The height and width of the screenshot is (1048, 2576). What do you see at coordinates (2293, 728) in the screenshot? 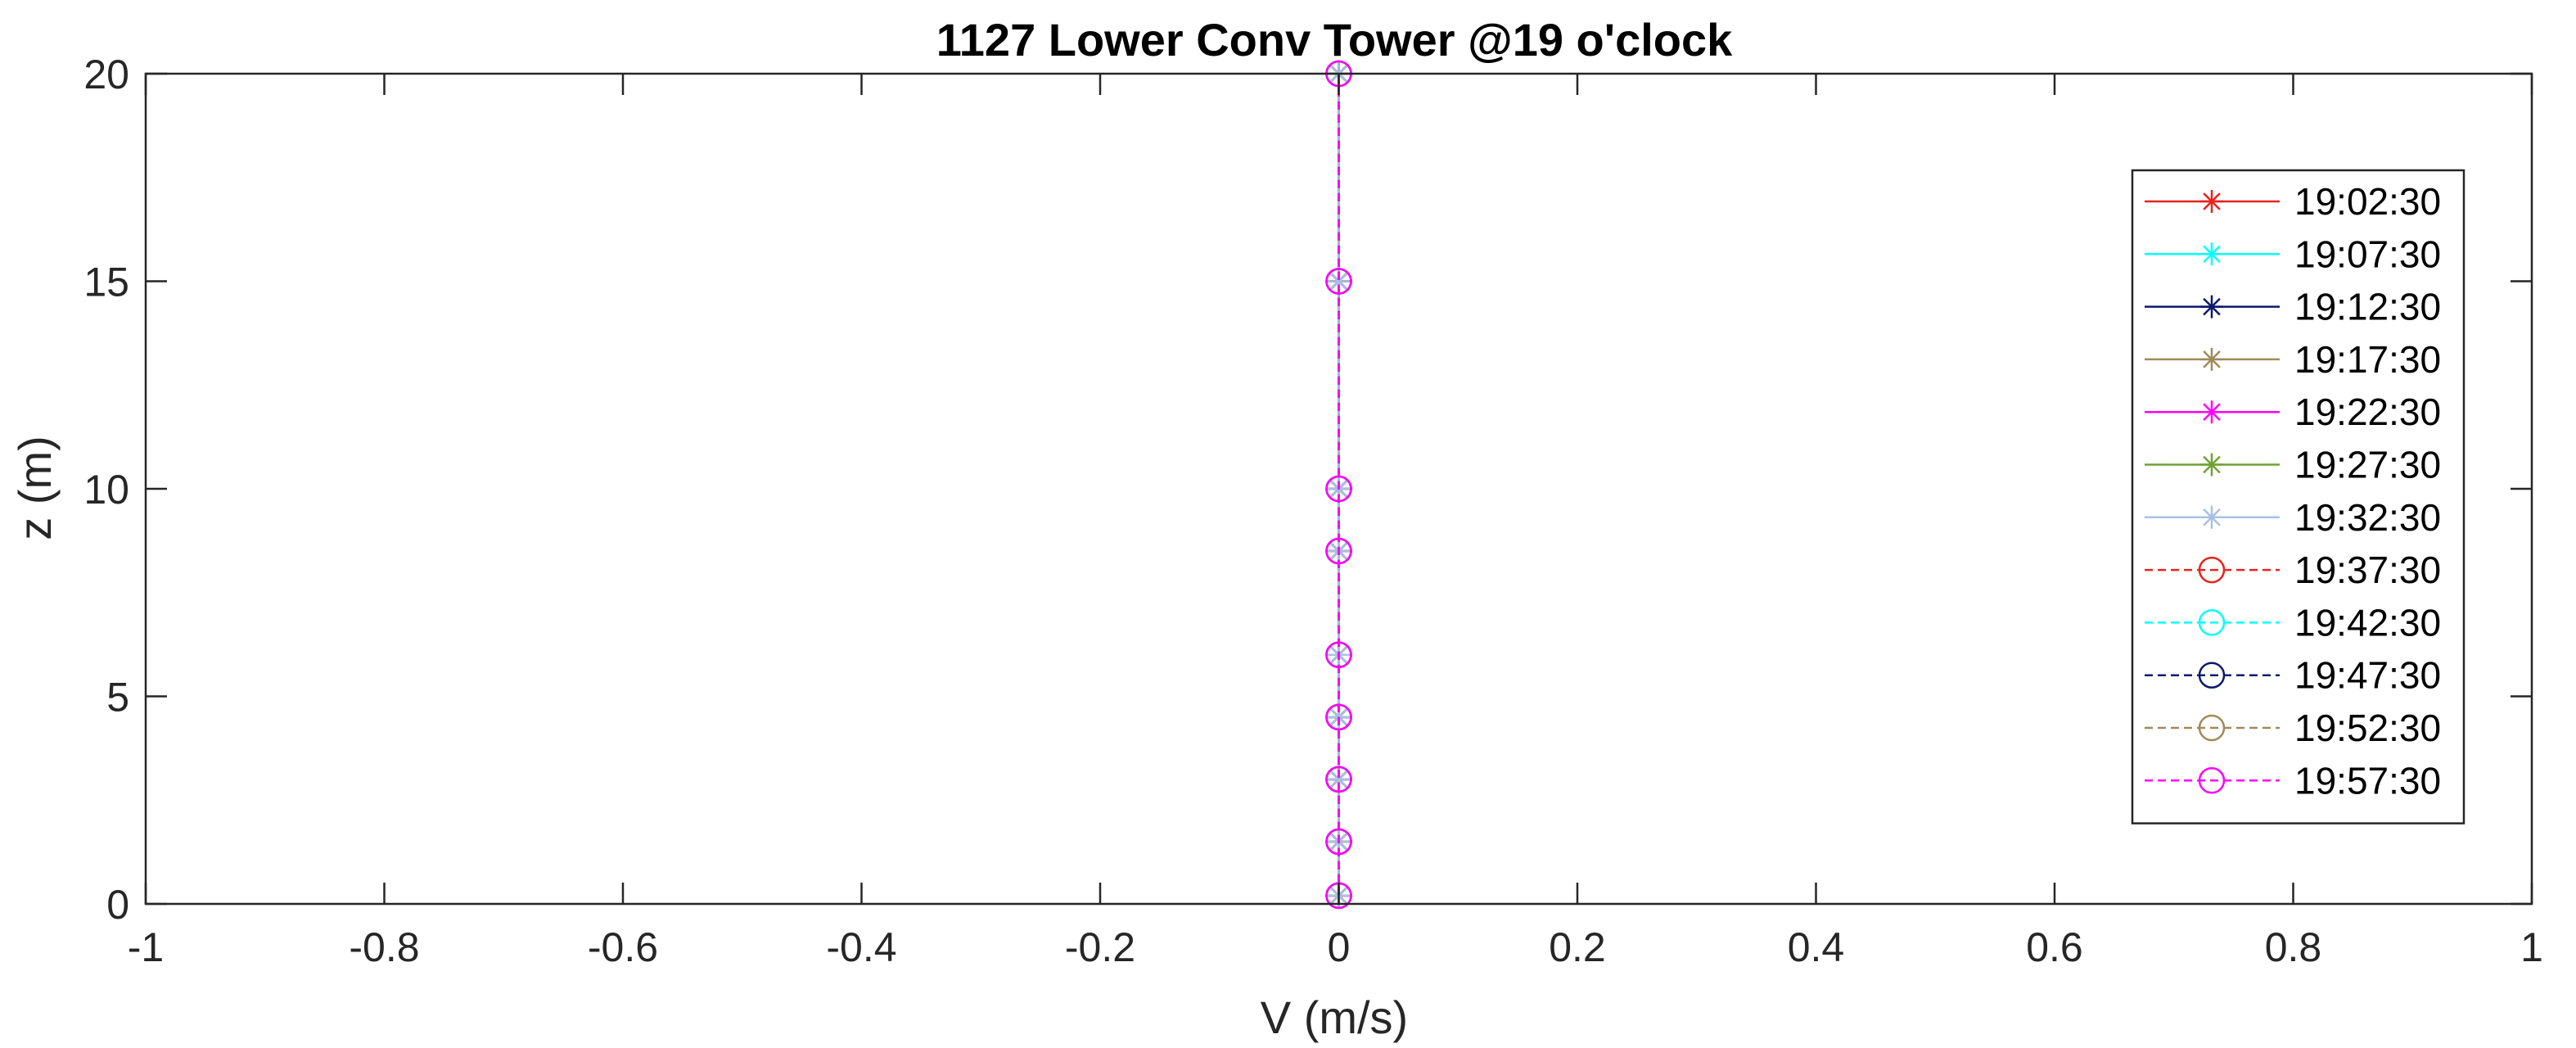
I see `legend-item: 19:52:30` at bounding box center [2293, 728].